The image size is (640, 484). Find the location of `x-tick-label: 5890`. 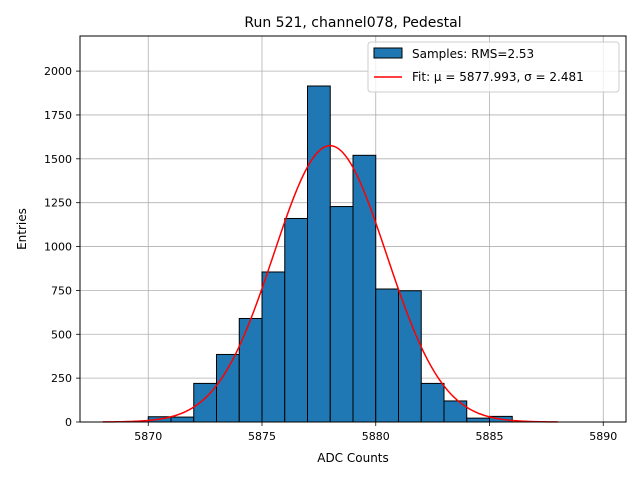

x-tick-label: 5890 is located at coordinates (603, 436).